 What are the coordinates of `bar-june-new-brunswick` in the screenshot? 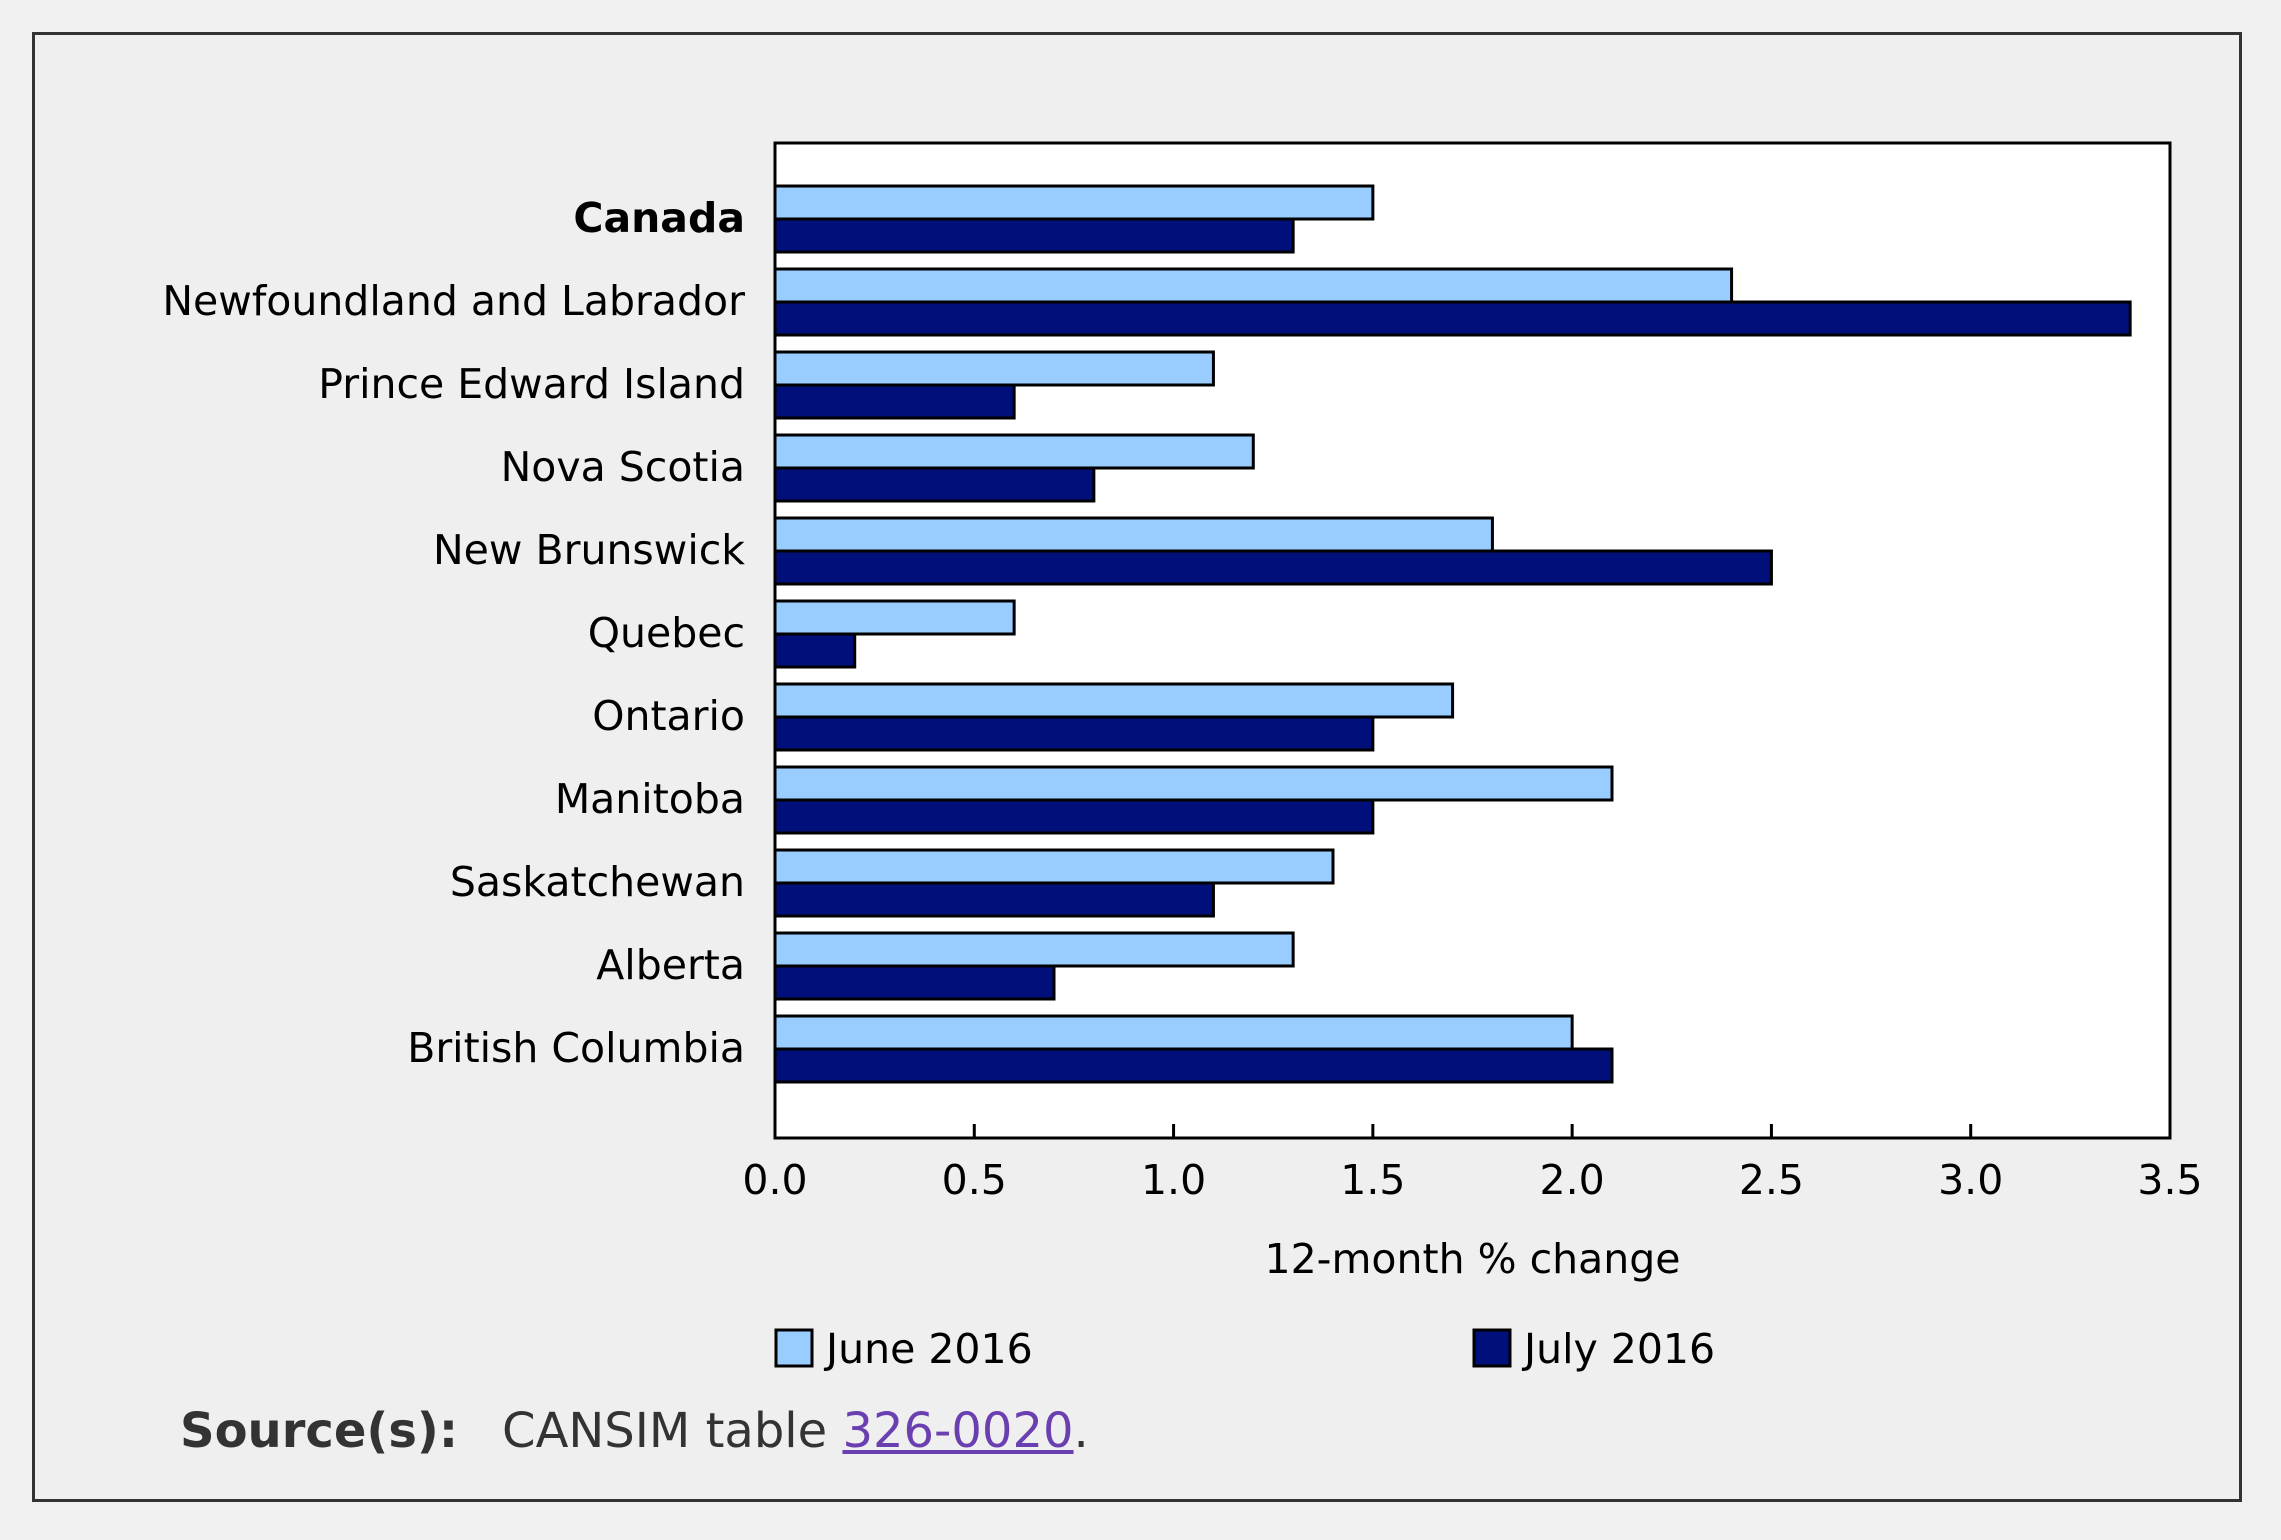 It's located at (1133, 534).